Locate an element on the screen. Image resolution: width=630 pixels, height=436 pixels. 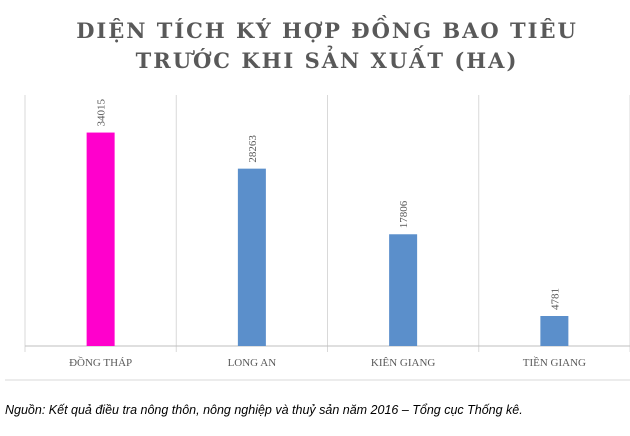
x-tick-label: TIỀN GIANG is located at coordinates (554, 362).